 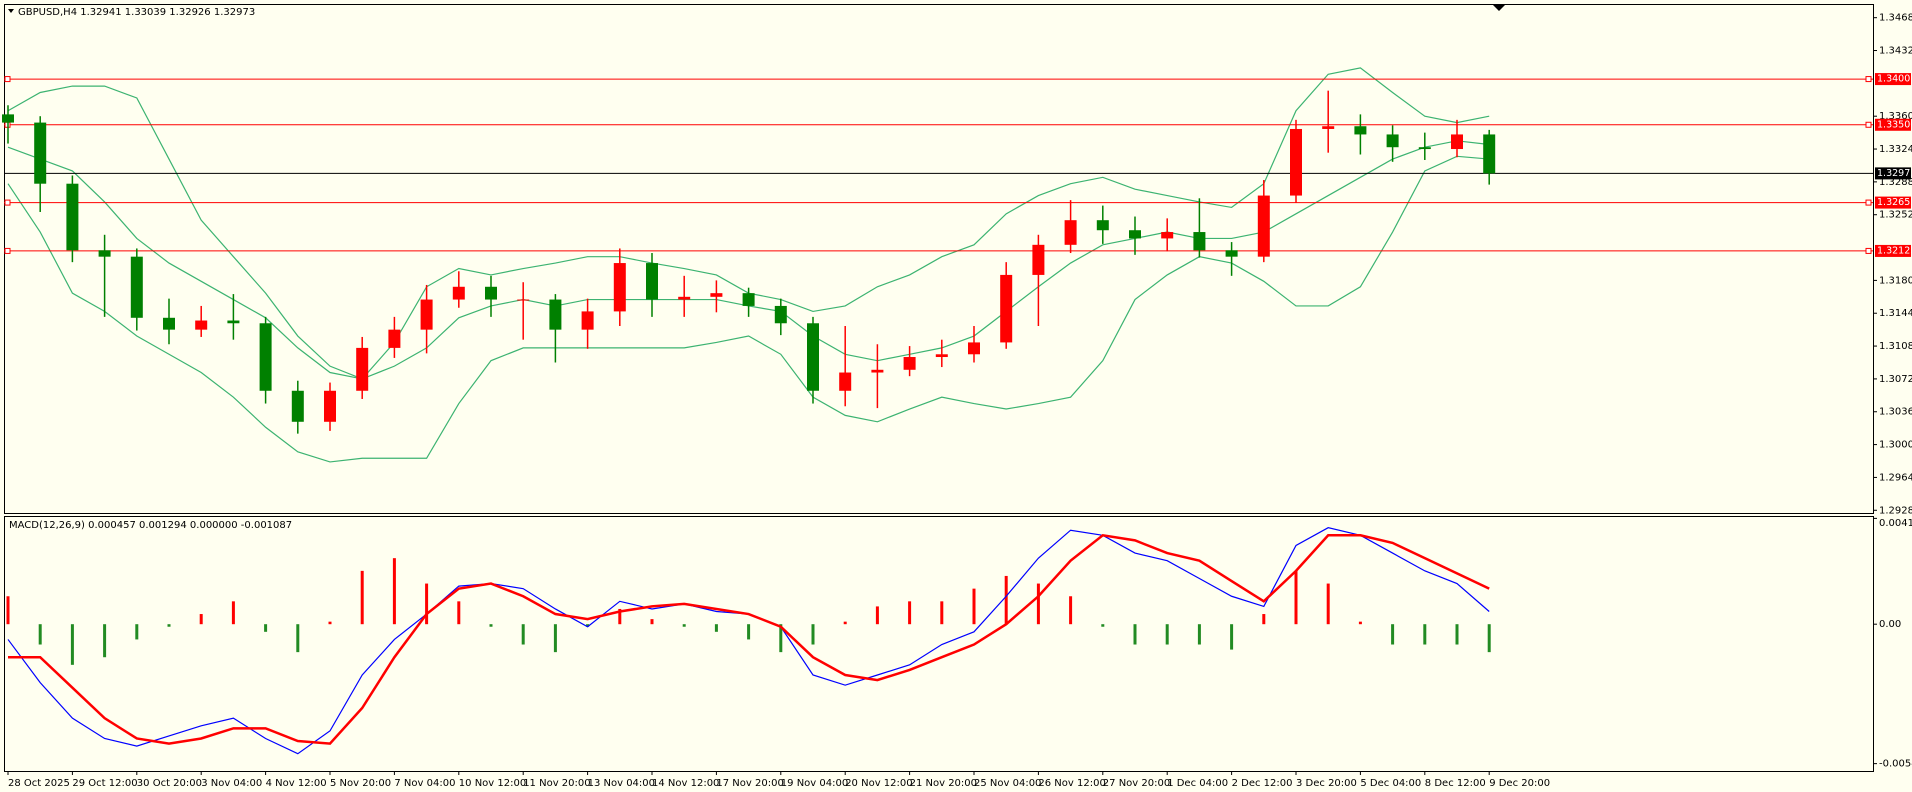 What do you see at coordinates (1895, 313) in the screenshot?
I see `y-tick-label: 1.31440` at bounding box center [1895, 313].